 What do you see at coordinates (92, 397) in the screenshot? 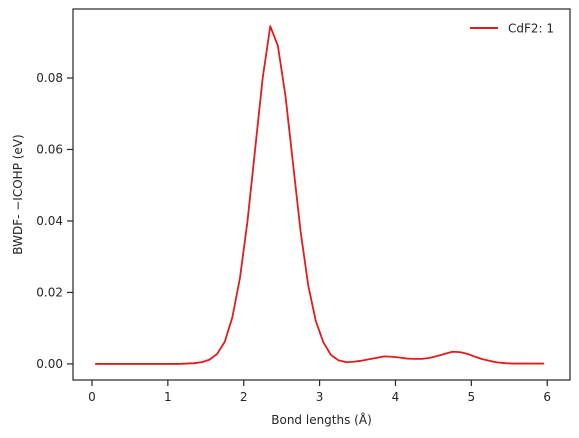
I see `x-tick-label: 0` at bounding box center [92, 397].